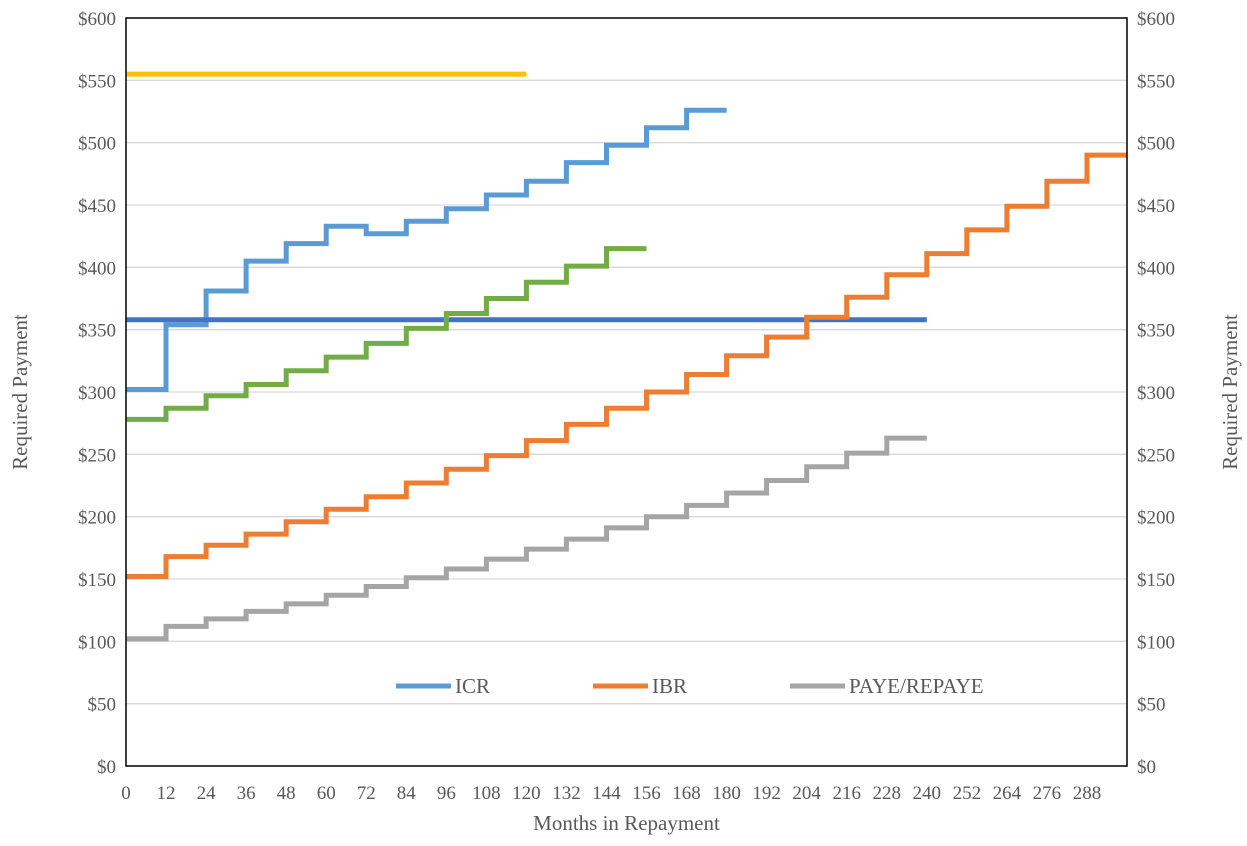 This screenshot has height=846, width=1247. What do you see at coordinates (1156, 580) in the screenshot?
I see `y-tick-right-150: $150` at bounding box center [1156, 580].